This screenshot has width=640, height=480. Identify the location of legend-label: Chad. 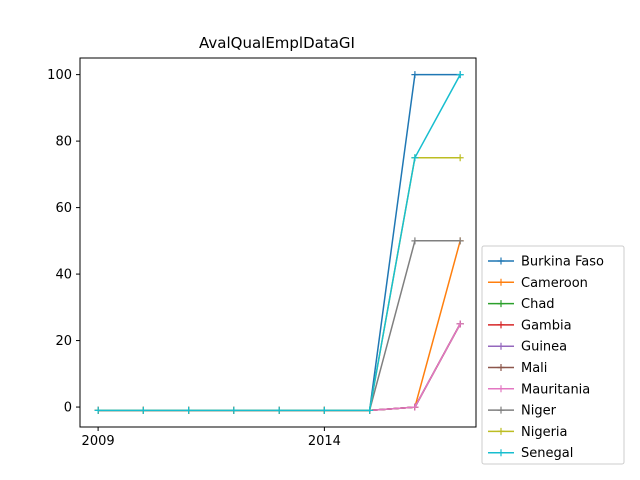
(538, 304).